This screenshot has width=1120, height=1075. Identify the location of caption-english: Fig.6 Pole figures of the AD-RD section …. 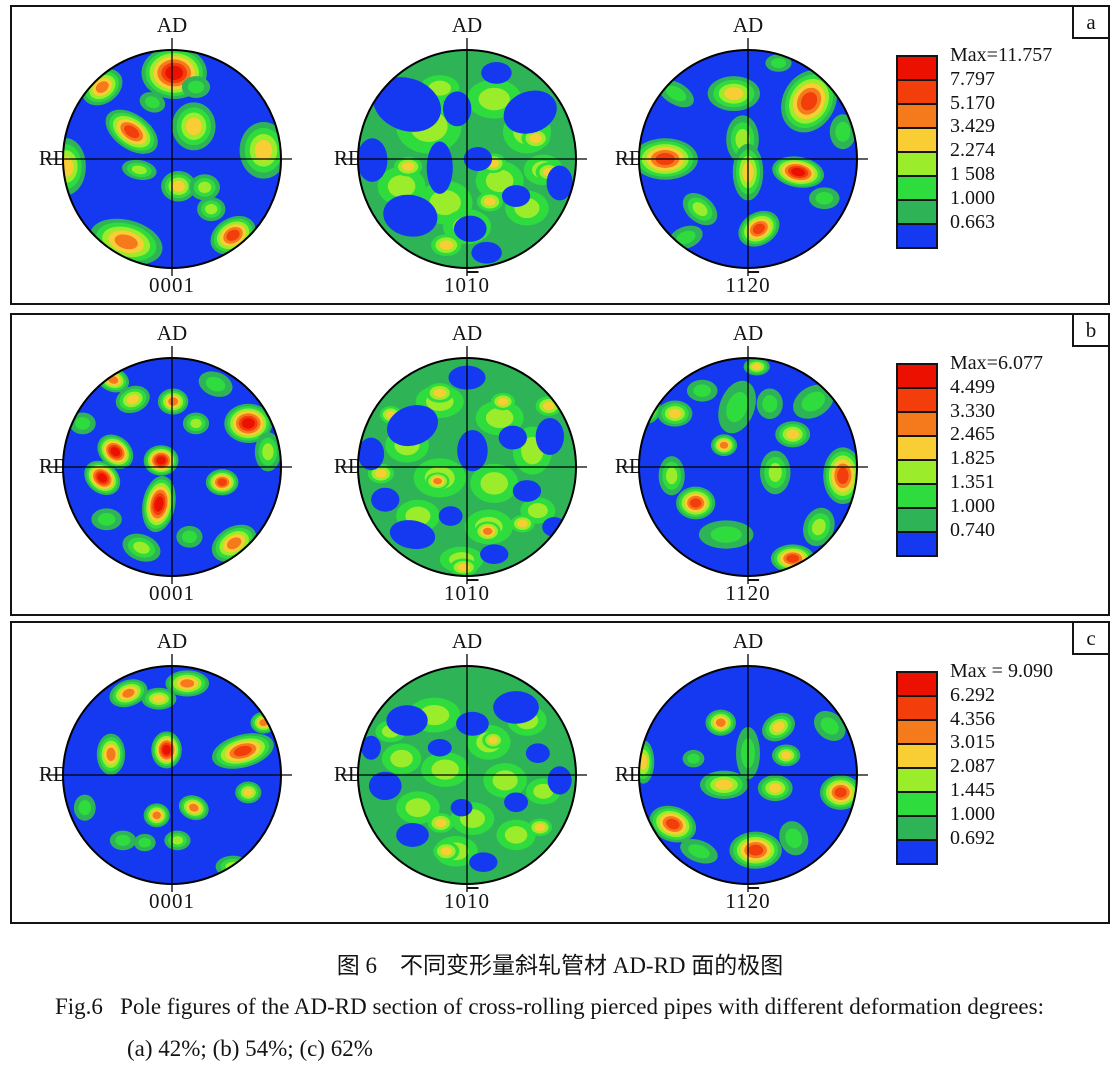
(549, 1006).